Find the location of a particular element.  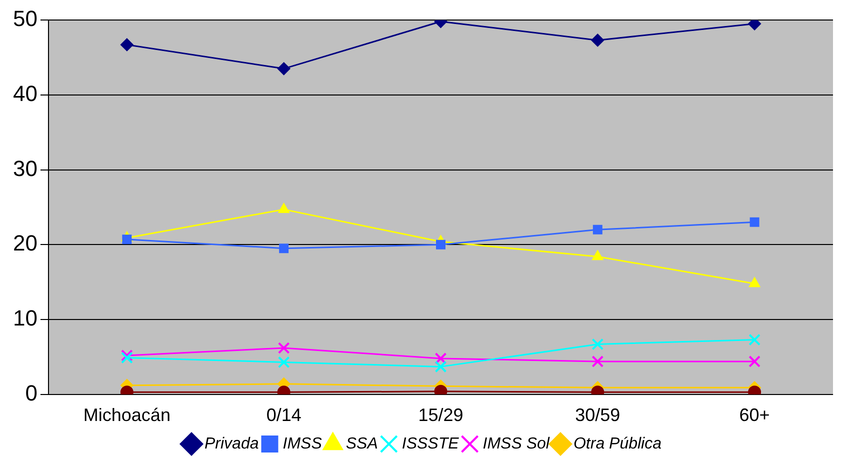

x-tick-label: 15/29 is located at coordinates (441, 415).